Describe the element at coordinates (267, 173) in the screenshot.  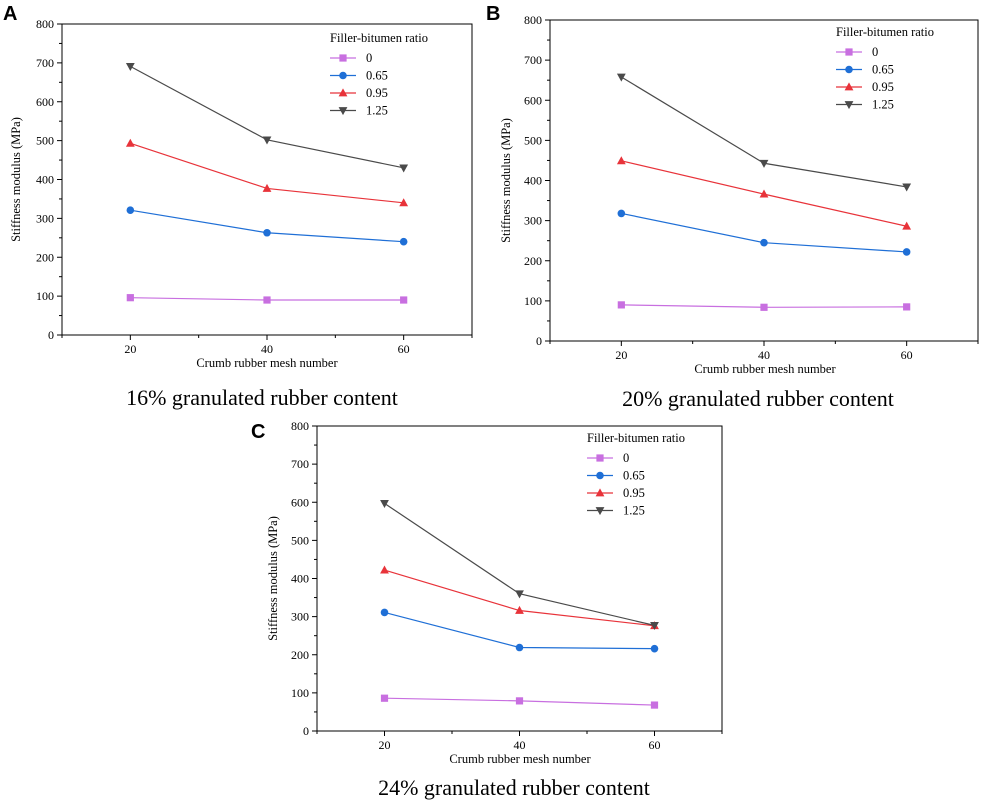
I see `series-line-0.95` at that location.